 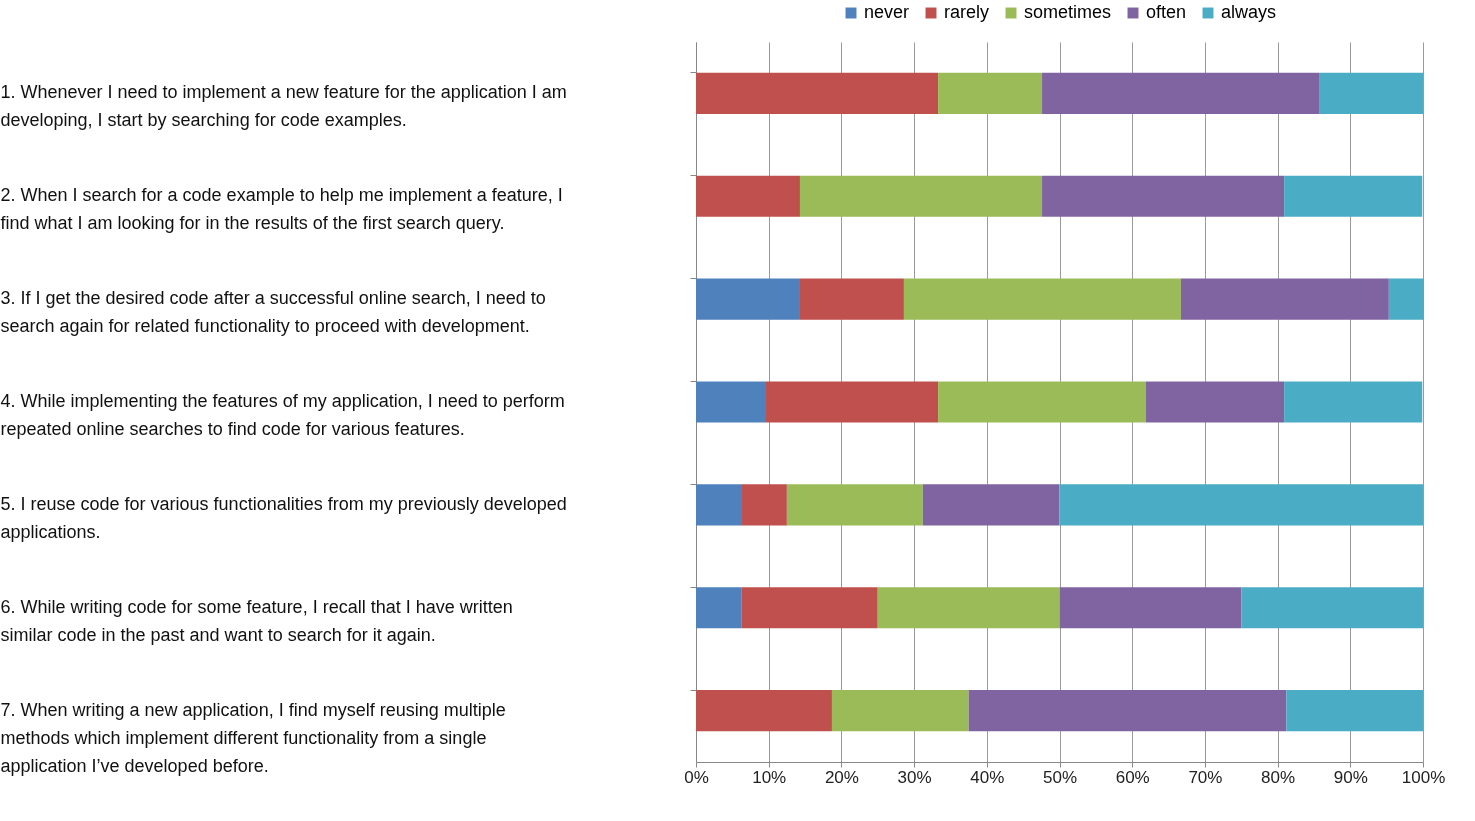 I want to click on y-tick-label: 5. I reuse code for various functionalities from my previously developed applications., so click(x=283, y=517).